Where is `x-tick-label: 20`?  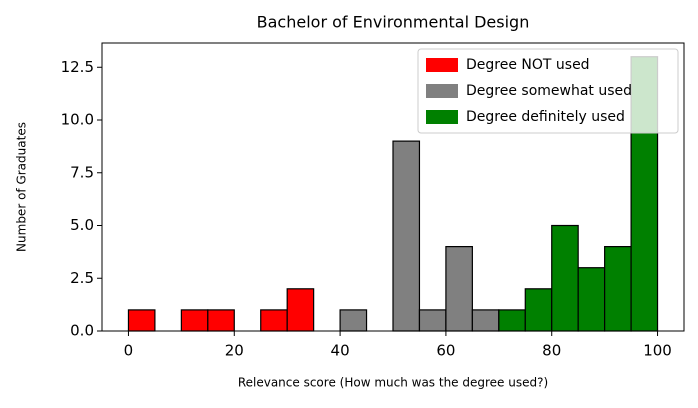
x-tick-label: 20 is located at coordinates (234, 351).